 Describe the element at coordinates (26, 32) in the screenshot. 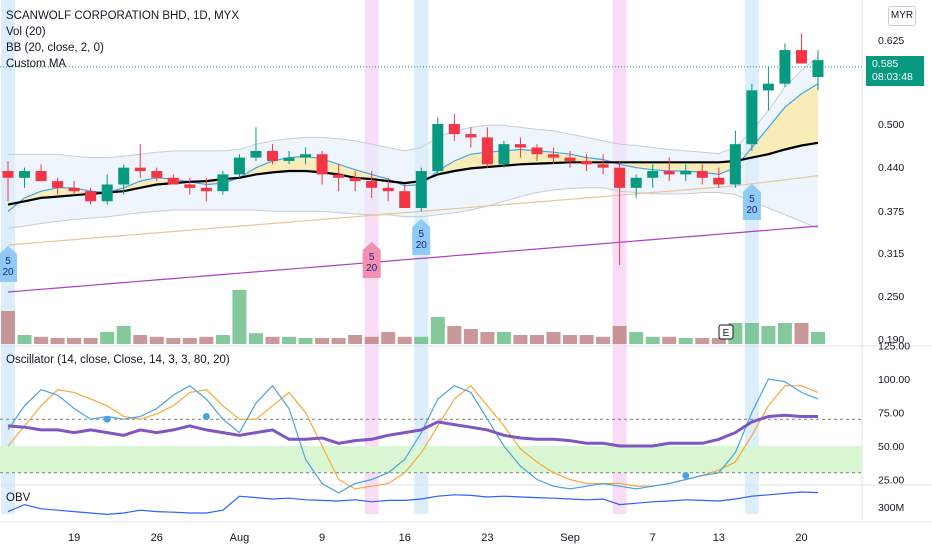

I see `volume-indicator-label: Vol (20)` at that location.